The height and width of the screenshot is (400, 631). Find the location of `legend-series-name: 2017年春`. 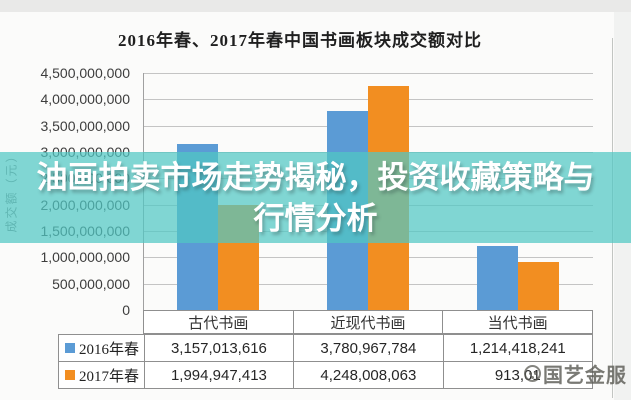

legend-series-name: 2017年春 is located at coordinates (109, 376).